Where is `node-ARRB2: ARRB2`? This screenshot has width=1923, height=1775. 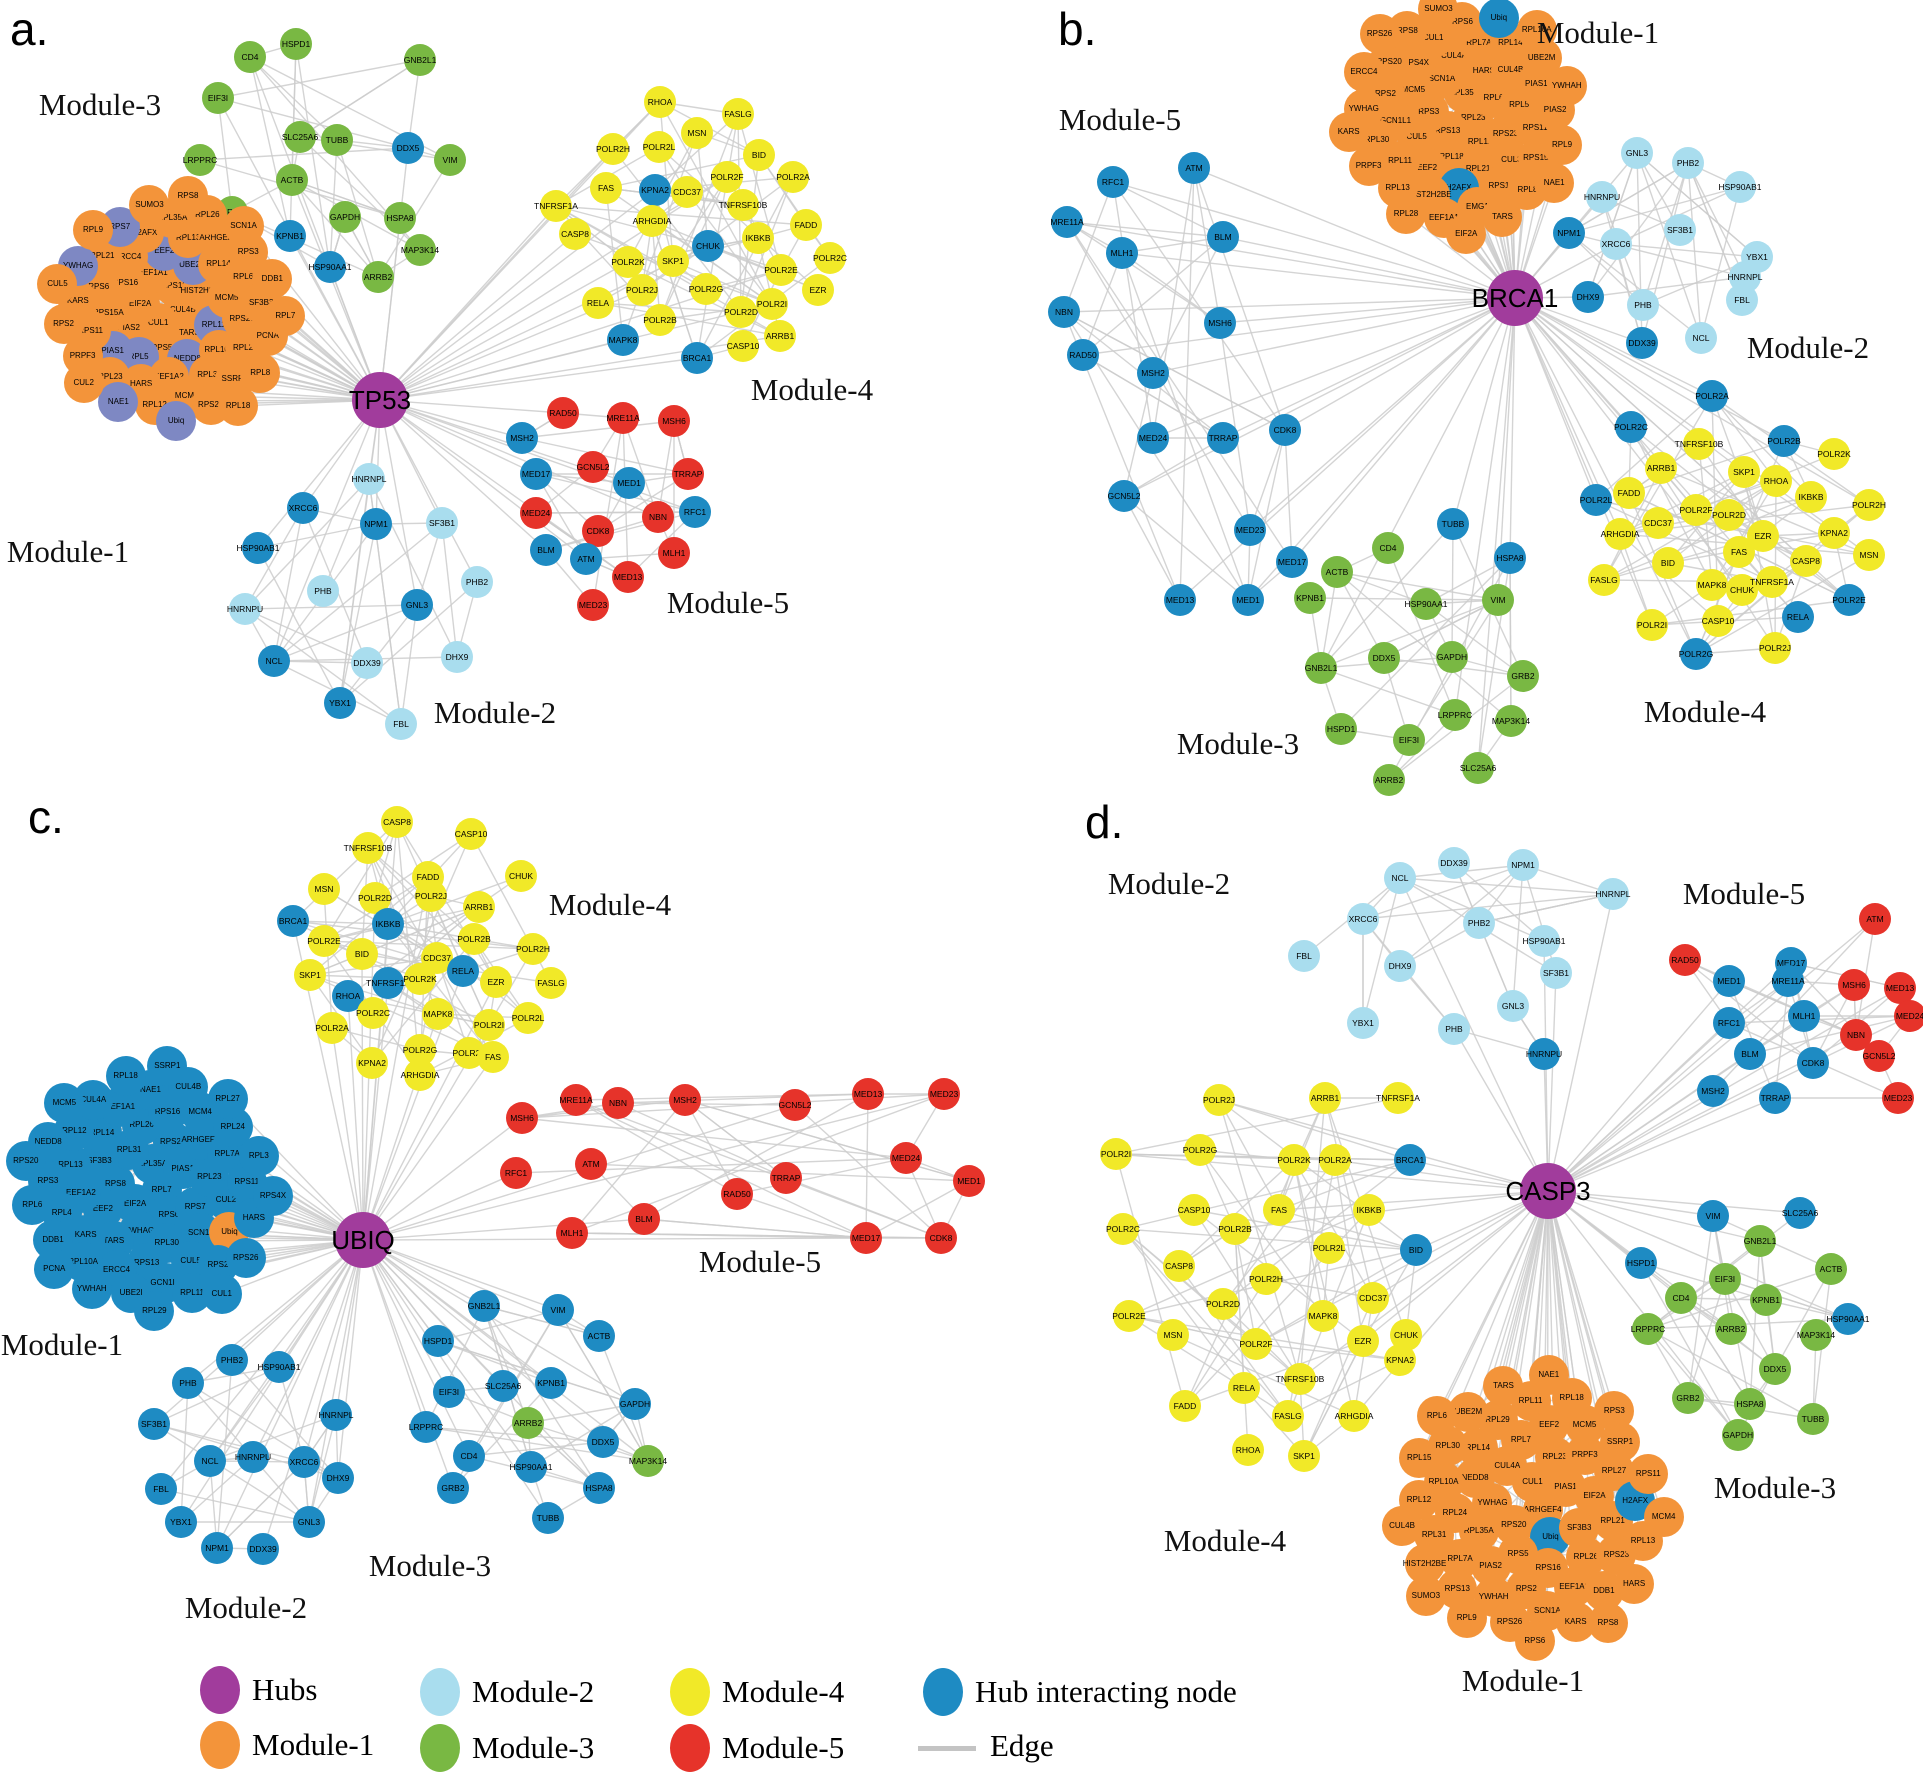 node-ARRB2: ARRB2 is located at coordinates (528, 1423).